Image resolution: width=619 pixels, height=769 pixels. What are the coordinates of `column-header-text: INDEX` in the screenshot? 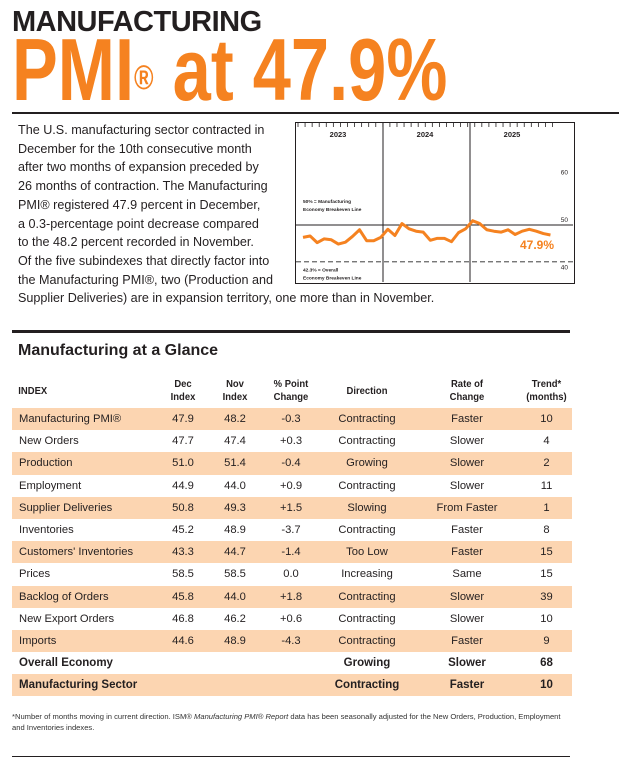 It's located at (33, 390).